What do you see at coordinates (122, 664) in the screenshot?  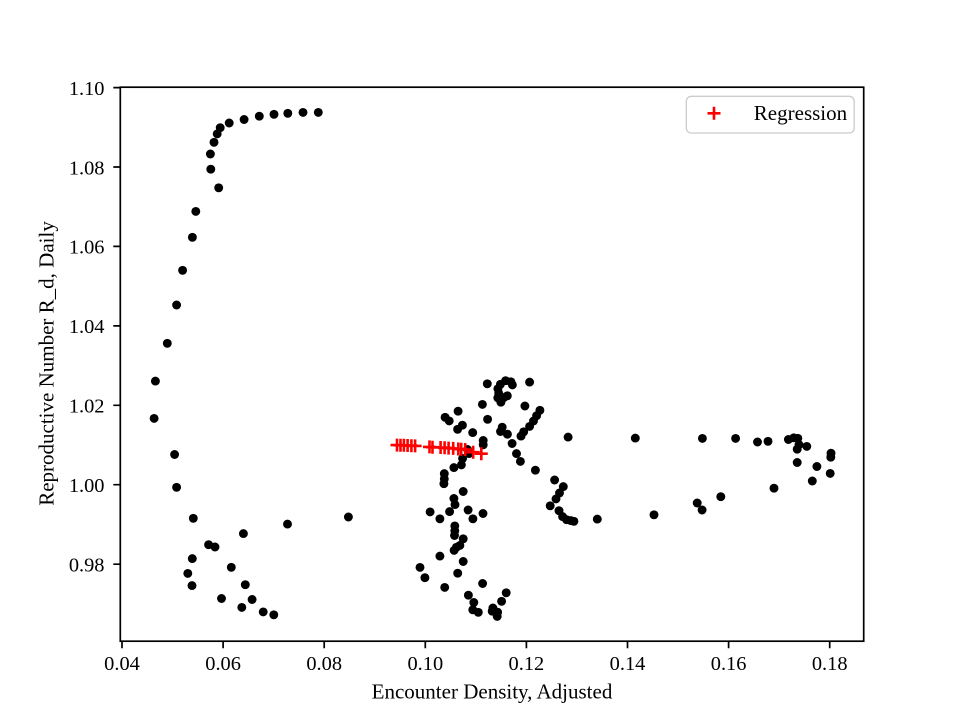 I see `svg-text: 0.04` at bounding box center [122, 664].